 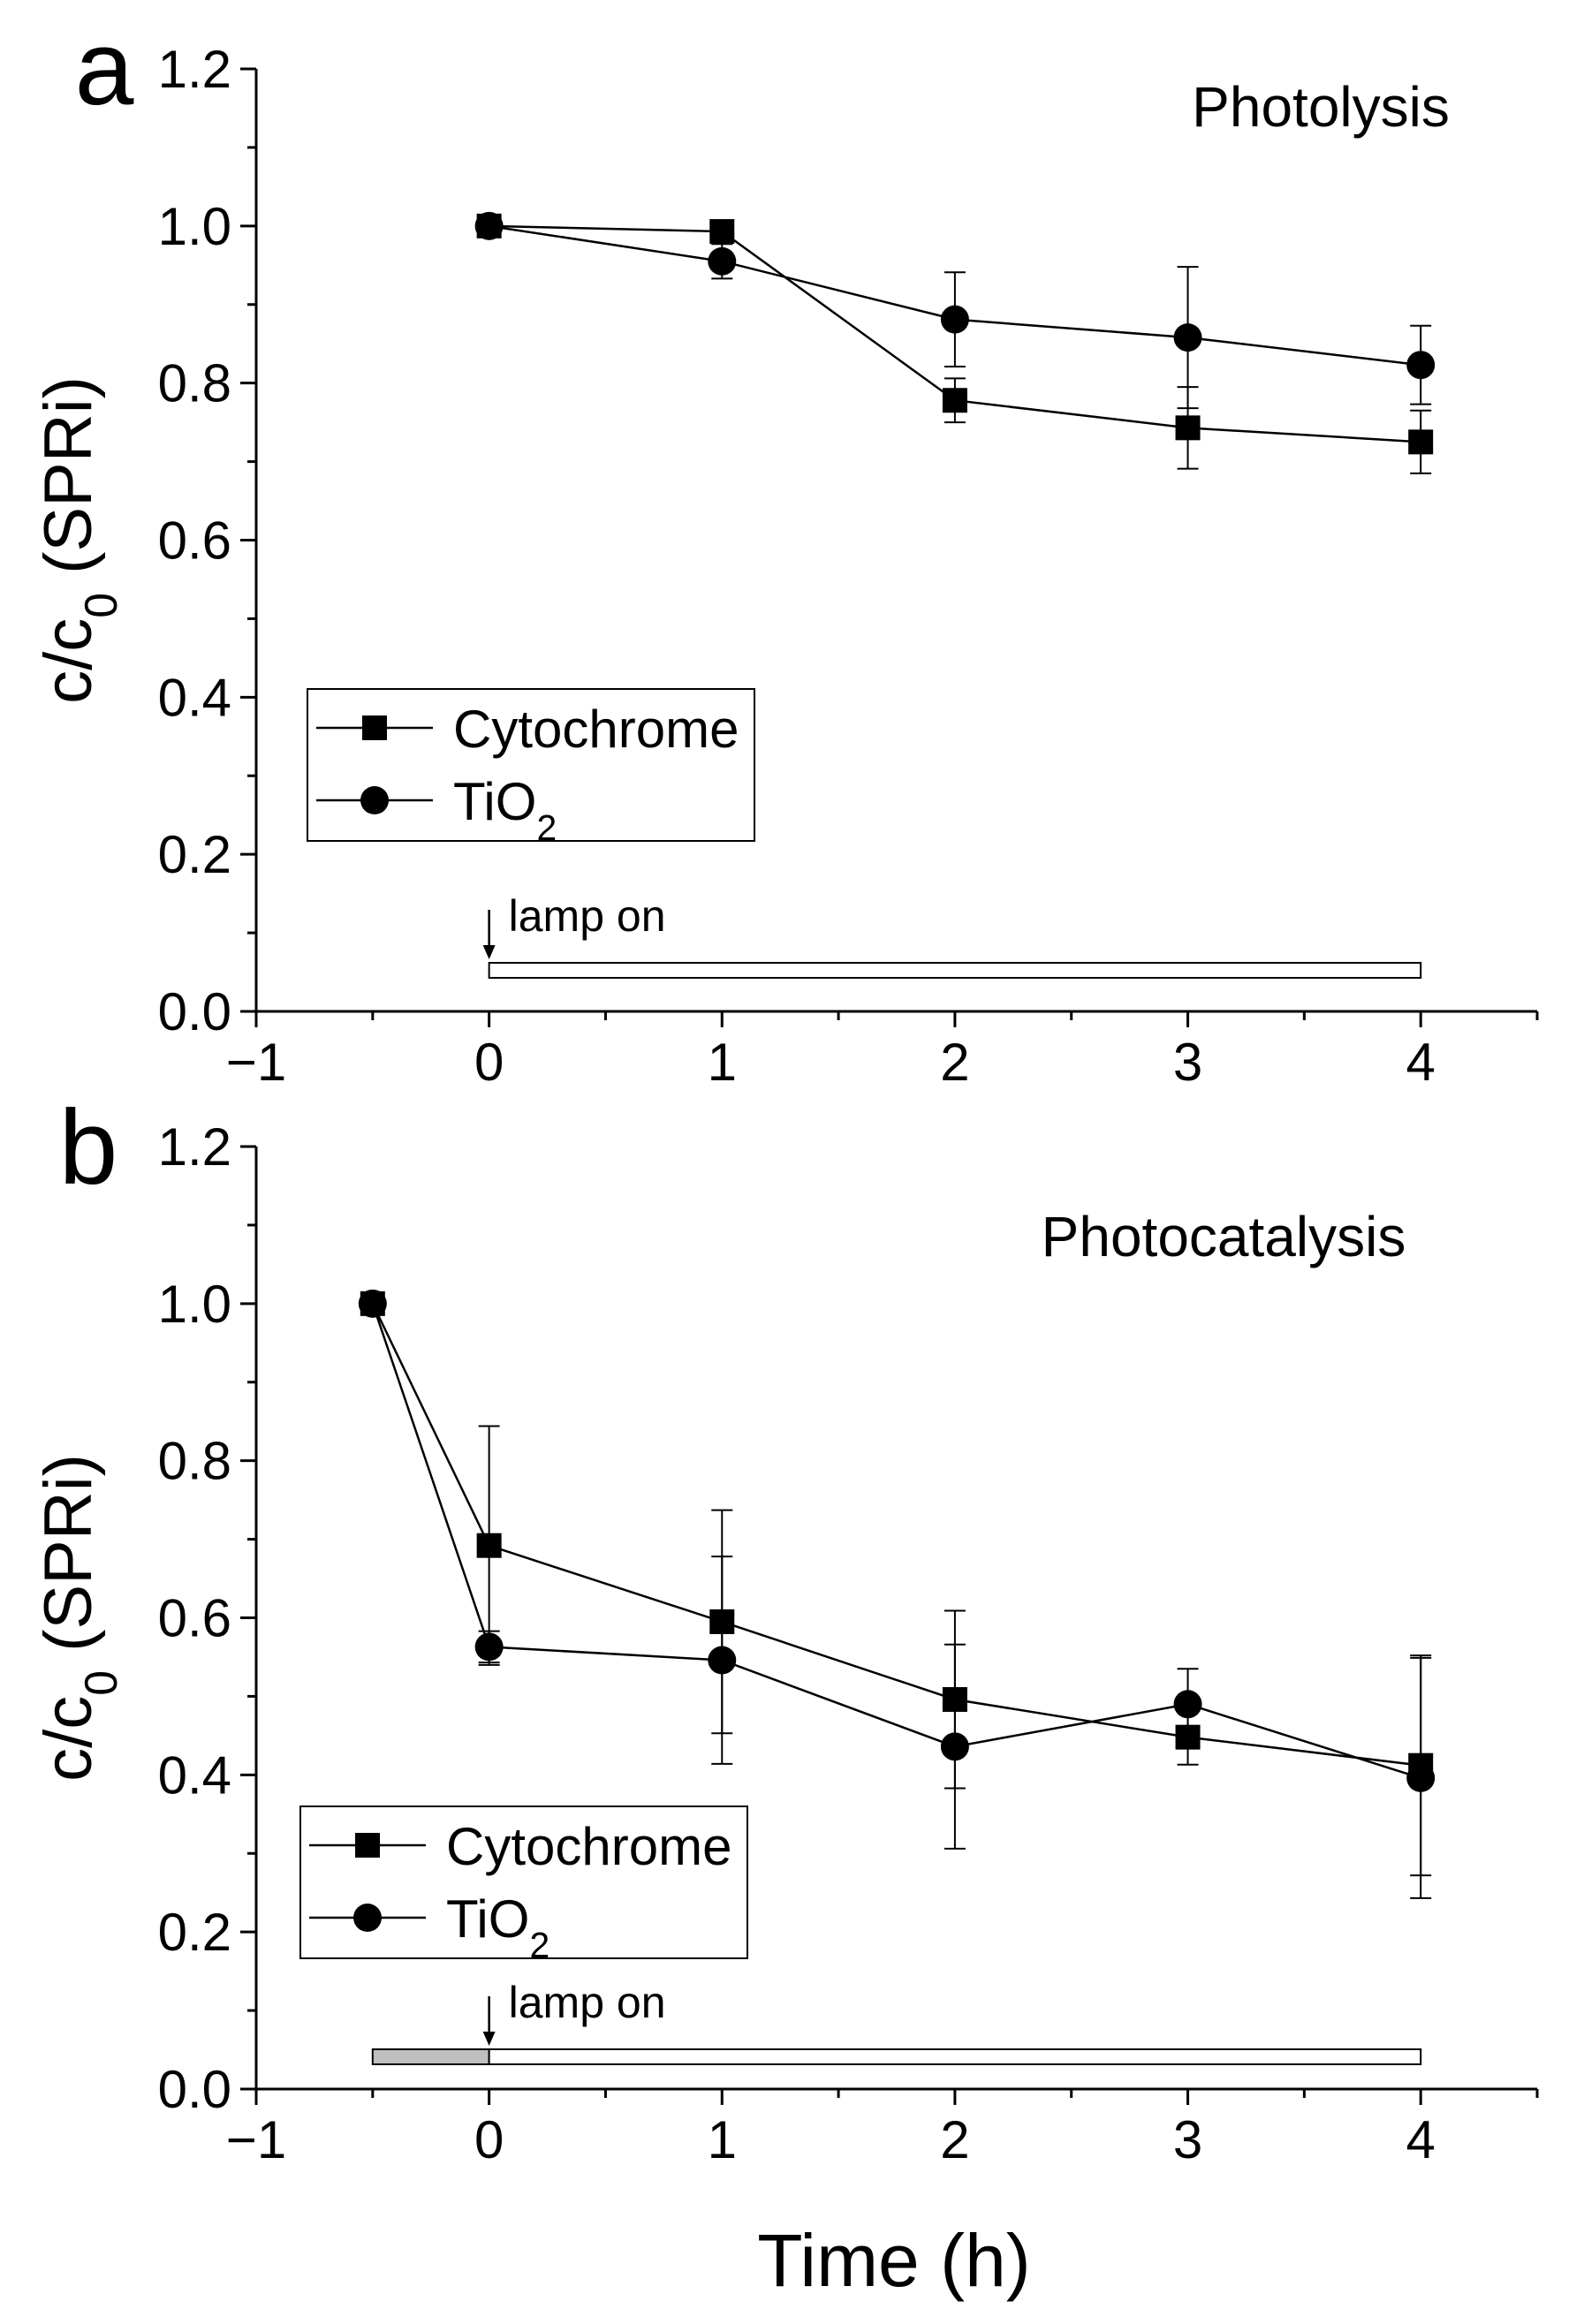 What do you see at coordinates (1420, 2139) in the screenshot?
I see `panel-b-x-tick-label: 4` at bounding box center [1420, 2139].